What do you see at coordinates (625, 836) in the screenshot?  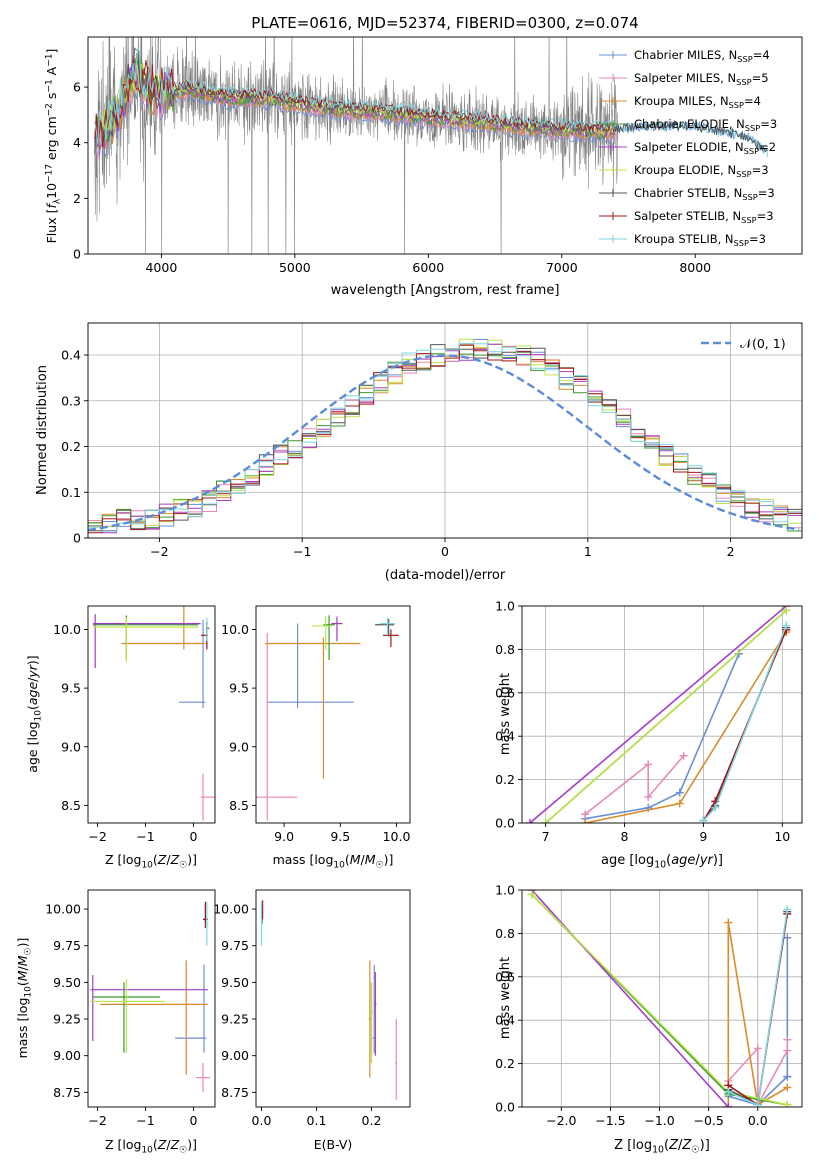 I see `x-tick-label: 8` at bounding box center [625, 836].